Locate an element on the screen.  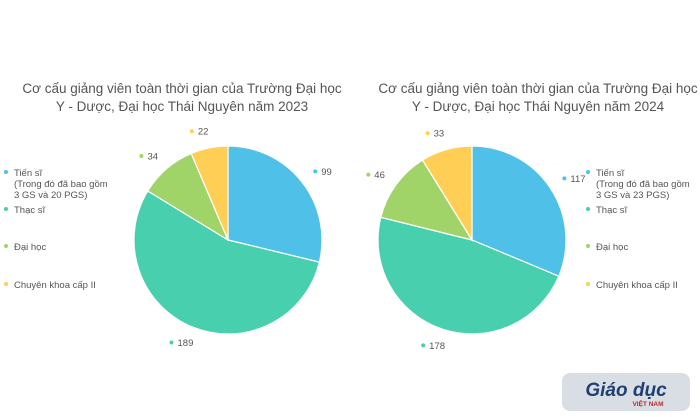
svg-text: Giáo dục is located at coordinates (626, 390).